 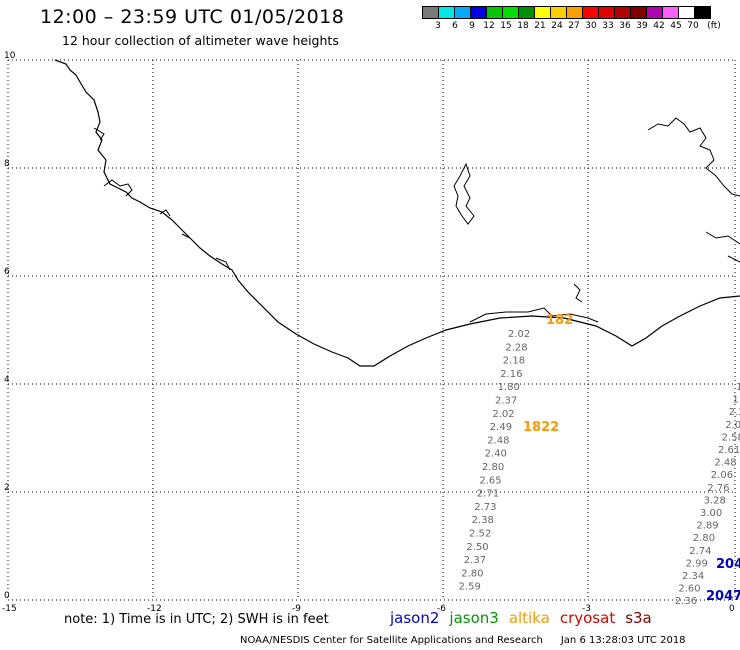 I want to click on swh-value: 2.34, so click(x=693, y=576).